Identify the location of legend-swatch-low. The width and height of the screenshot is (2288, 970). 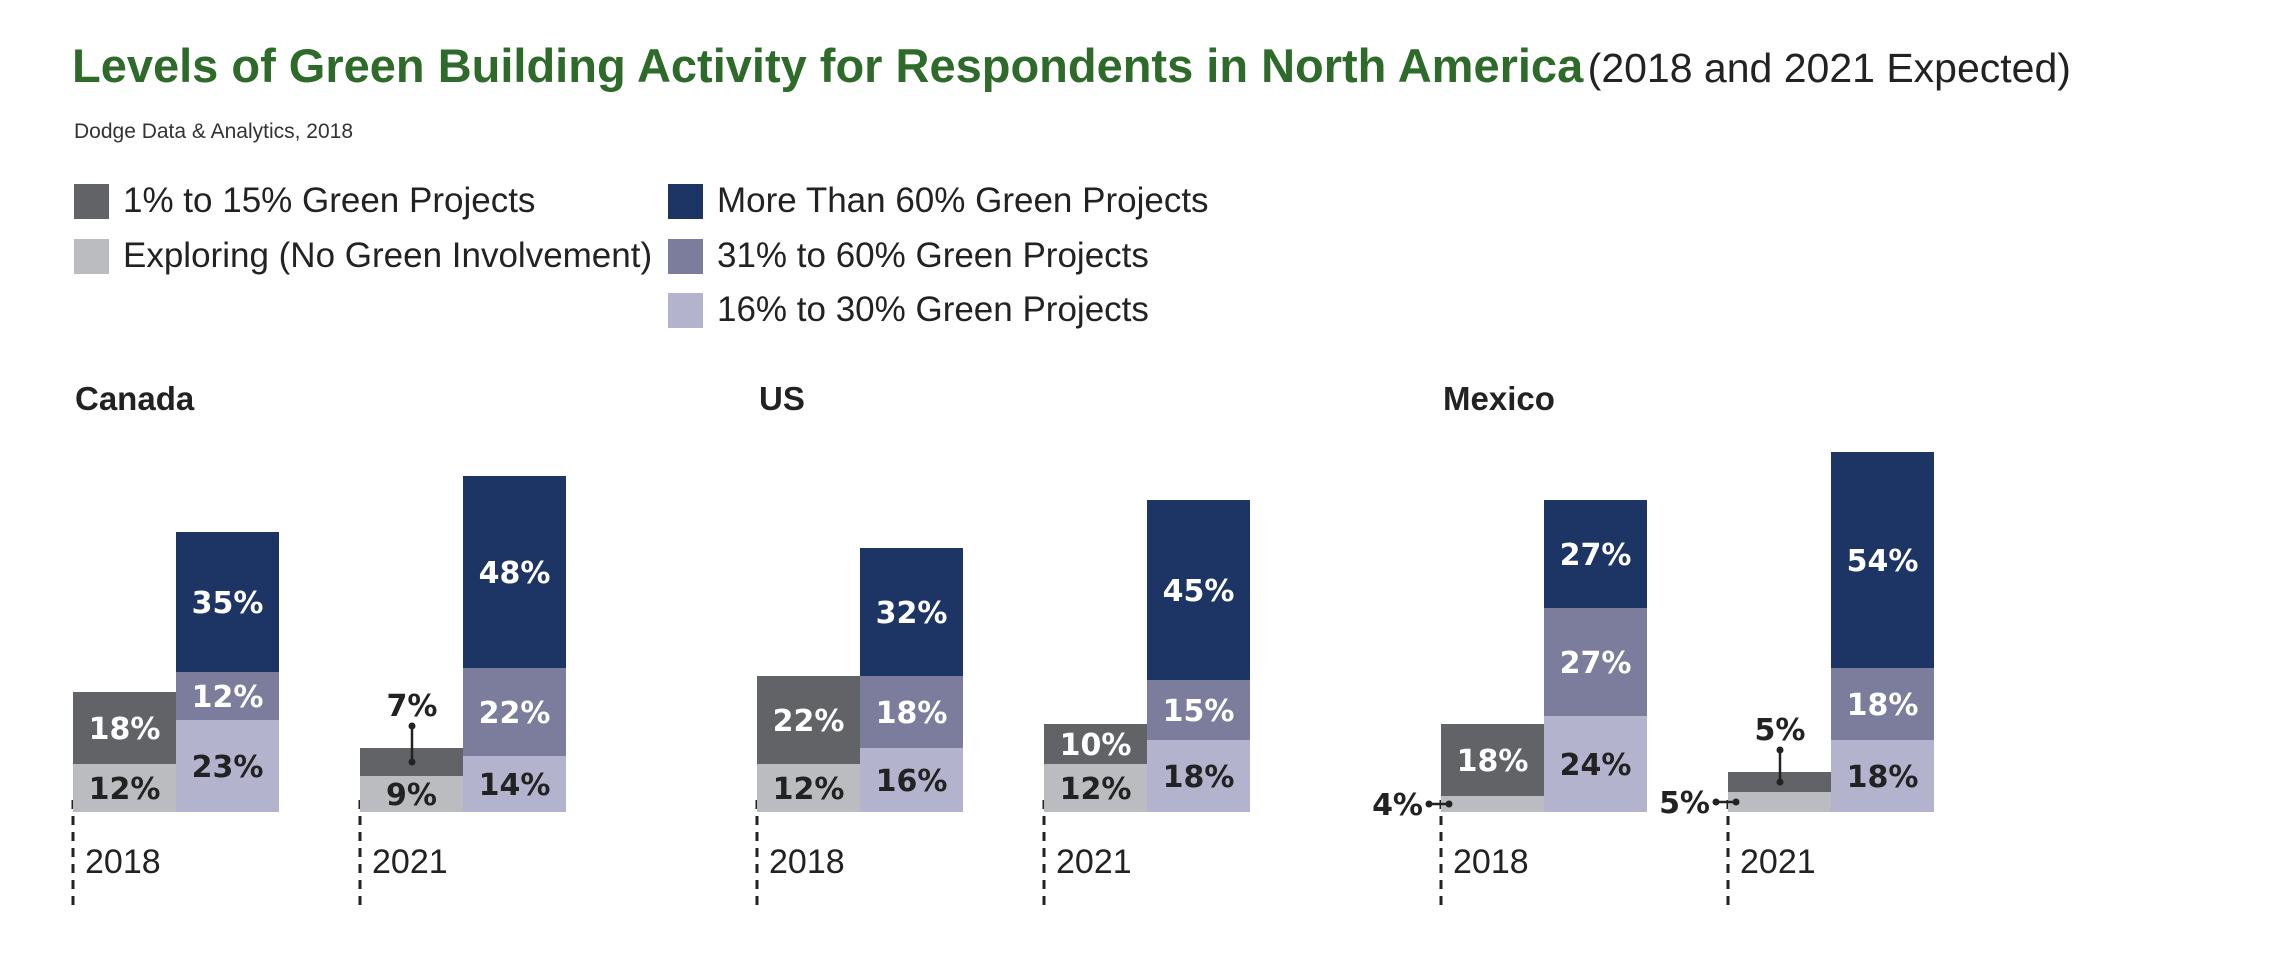
(91, 201).